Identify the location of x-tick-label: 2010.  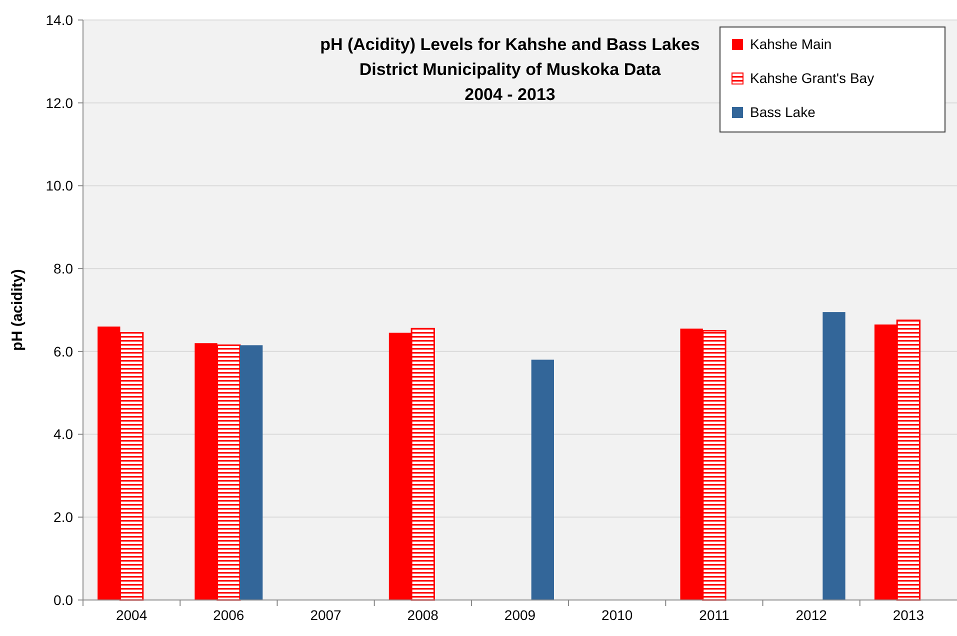
(617, 615).